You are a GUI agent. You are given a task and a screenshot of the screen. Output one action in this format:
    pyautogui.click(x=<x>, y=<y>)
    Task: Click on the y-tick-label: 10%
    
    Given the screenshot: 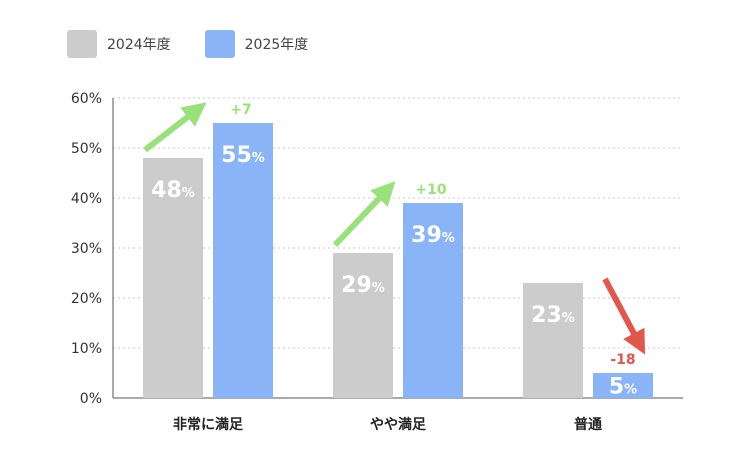 What is the action you would take?
    pyautogui.click(x=86, y=349)
    